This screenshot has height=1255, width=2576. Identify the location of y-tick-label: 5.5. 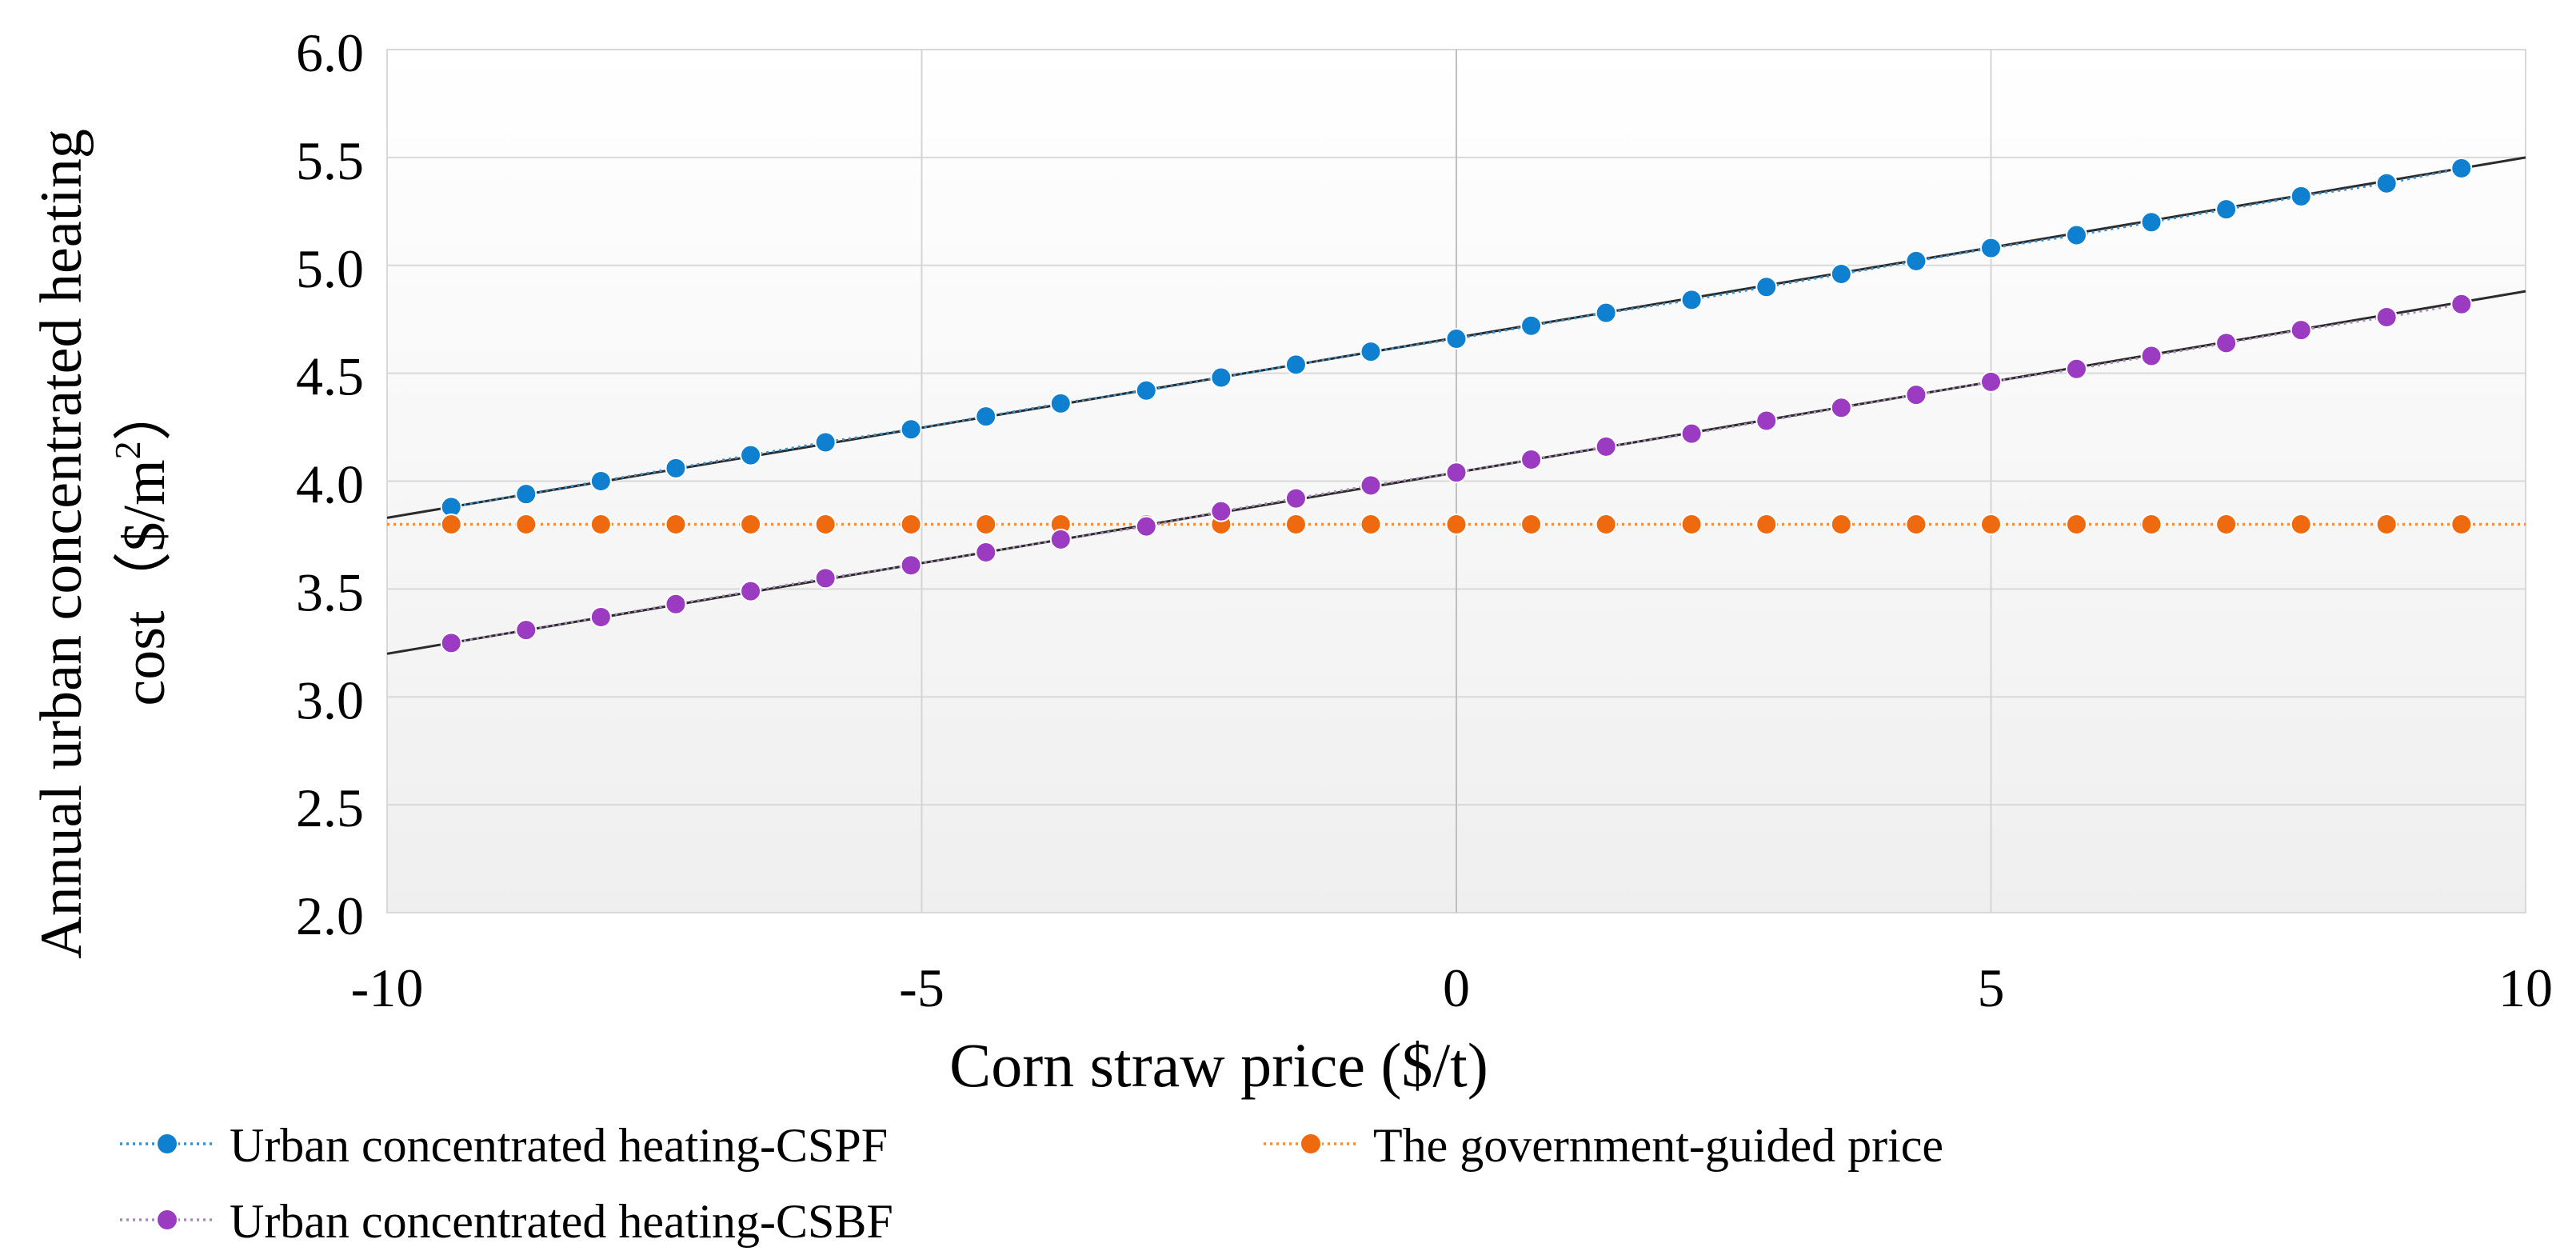
(330, 161).